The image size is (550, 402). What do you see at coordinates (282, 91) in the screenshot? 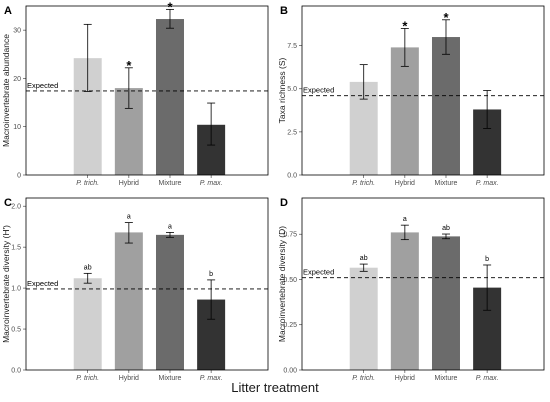
I see `y-axis-label: Taxa richness (S)` at bounding box center [282, 91].